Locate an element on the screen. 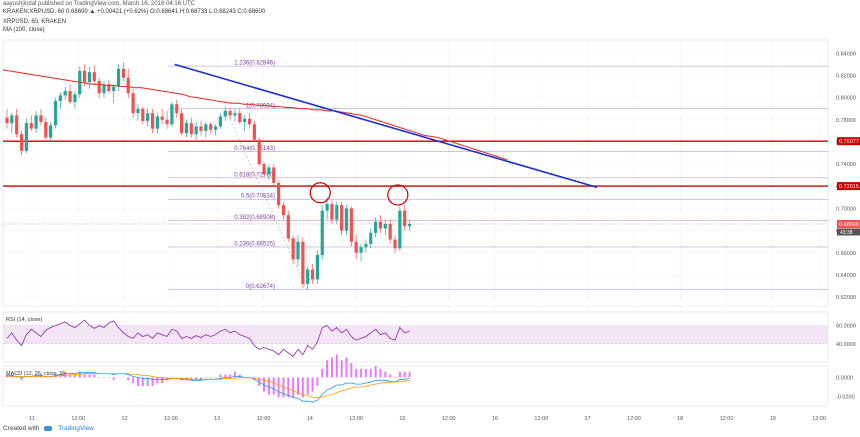 The width and height of the screenshot is (860, 437). moving-average-line is located at coordinates (255, 115).